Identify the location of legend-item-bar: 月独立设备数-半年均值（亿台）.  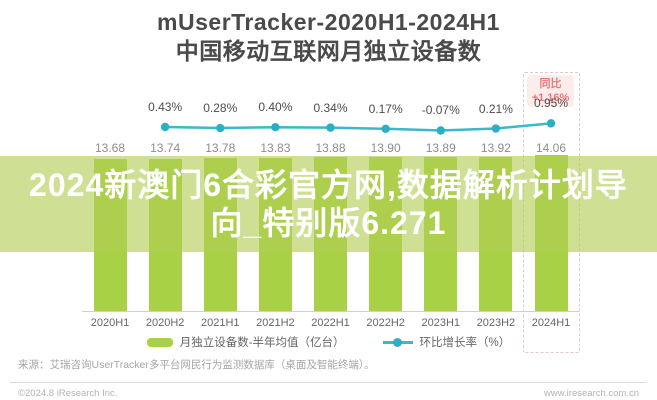
(245, 342).